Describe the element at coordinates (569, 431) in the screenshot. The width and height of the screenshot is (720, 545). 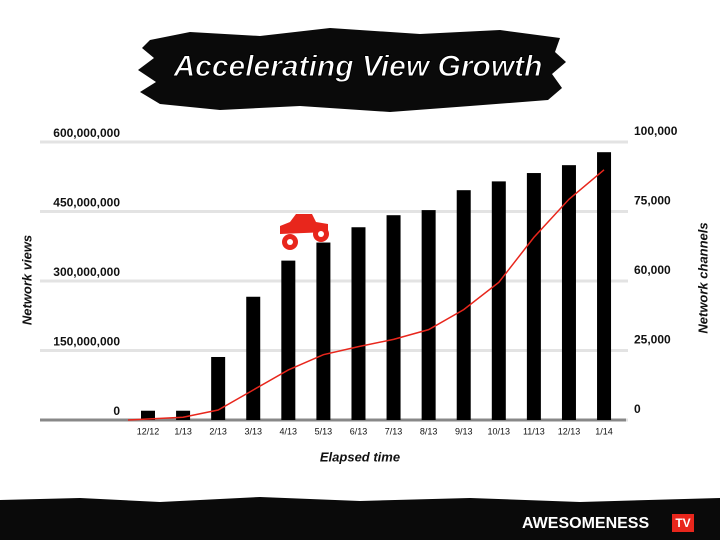
I see `x-tick-label: 12/13` at that location.